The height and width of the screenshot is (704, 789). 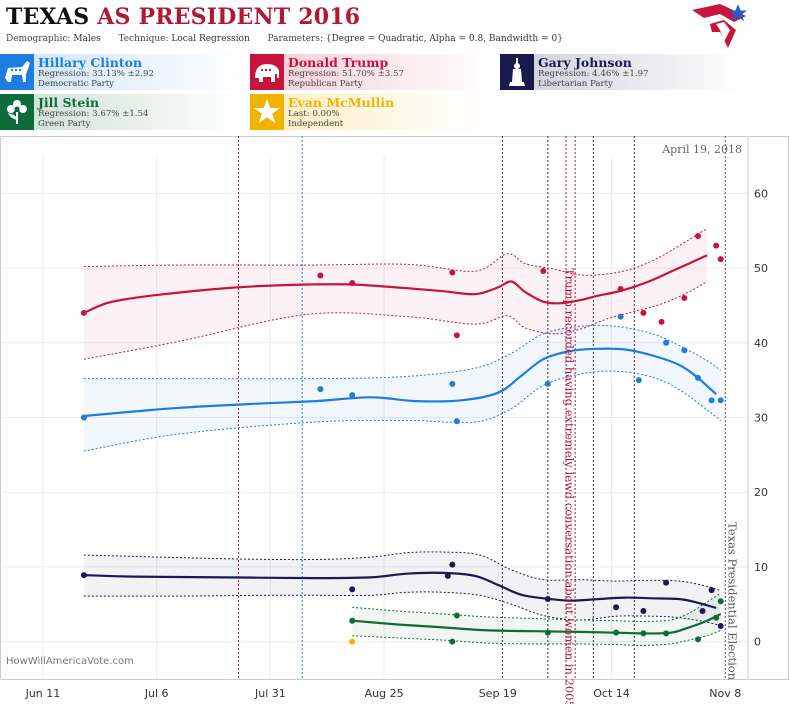 What do you see at coordinates (395, 320) in the screenshot?
I see `lower-bound-trump` at bounding box center [395, 320].